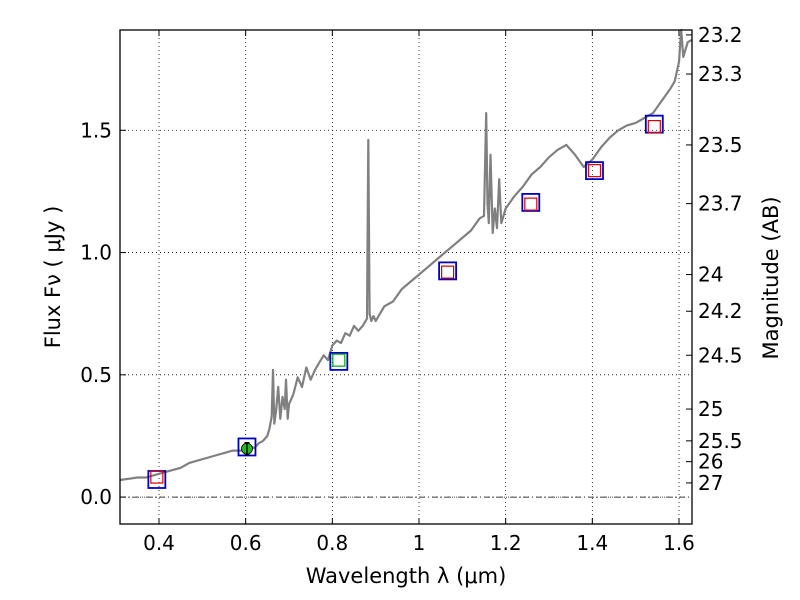 This screenshot has width=800, height=600. I want to click on x-tick-label: 1.4, so click(592, 543).